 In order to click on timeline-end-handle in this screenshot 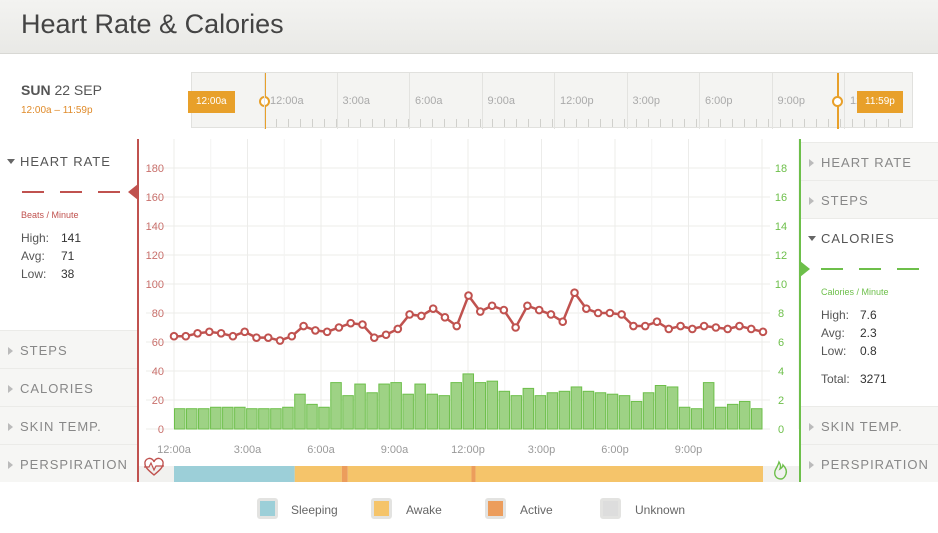, I will do `click(837, 101)`.